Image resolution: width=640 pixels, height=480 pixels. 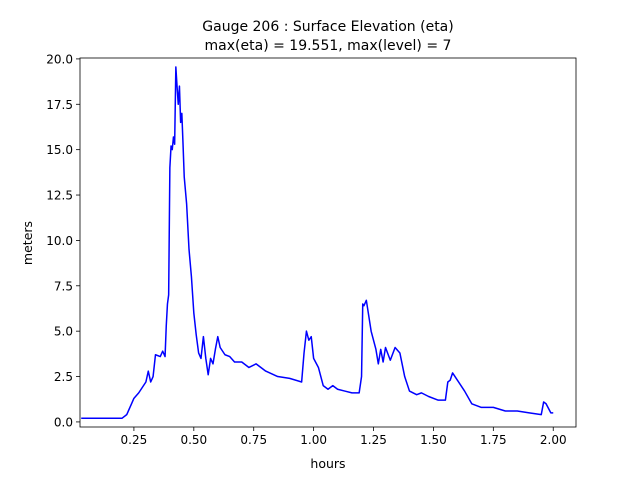 What do you see at coordinates (253, 440) in the screenshot?
I see `x-tick-label: 0.75` at bounding box center [253, 440].